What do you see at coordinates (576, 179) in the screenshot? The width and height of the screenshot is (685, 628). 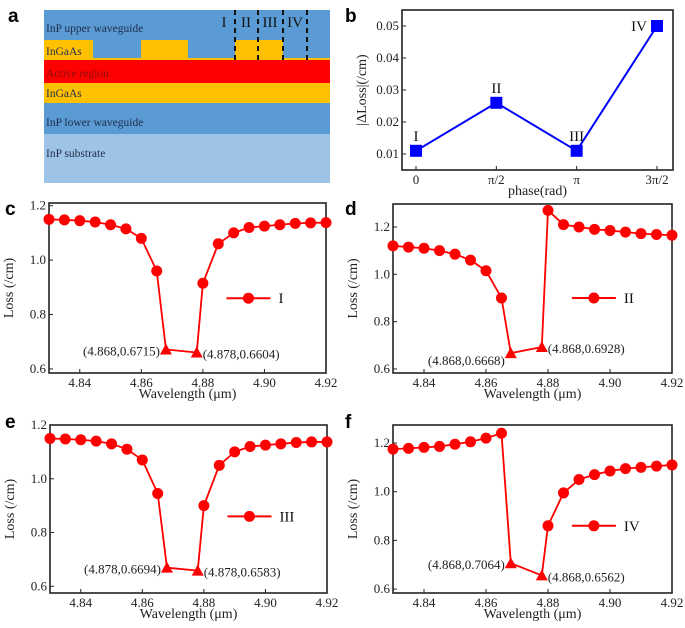 I see `x-tick-label: π` at bounding box center [576, 179].